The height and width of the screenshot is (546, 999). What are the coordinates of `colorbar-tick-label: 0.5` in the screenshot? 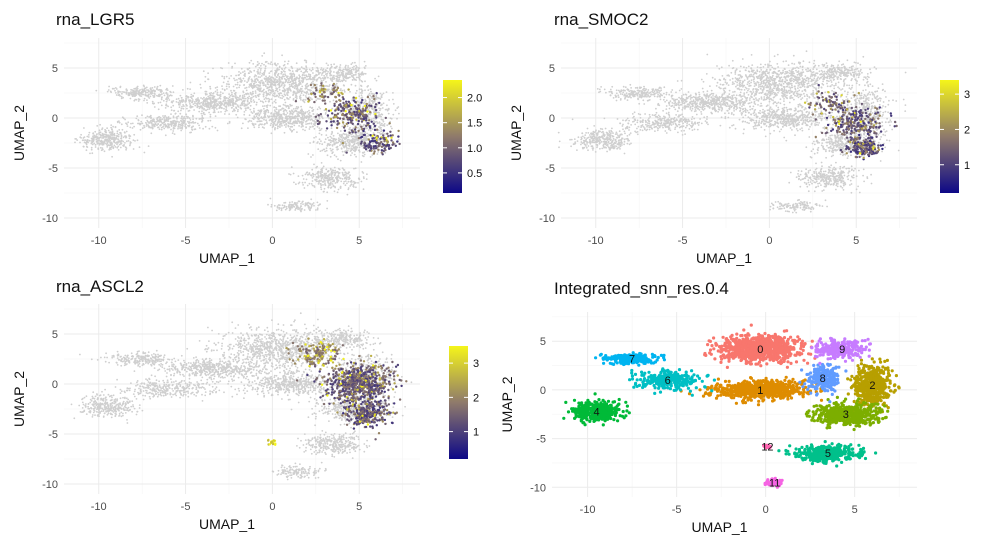 It's located at (474, 174).